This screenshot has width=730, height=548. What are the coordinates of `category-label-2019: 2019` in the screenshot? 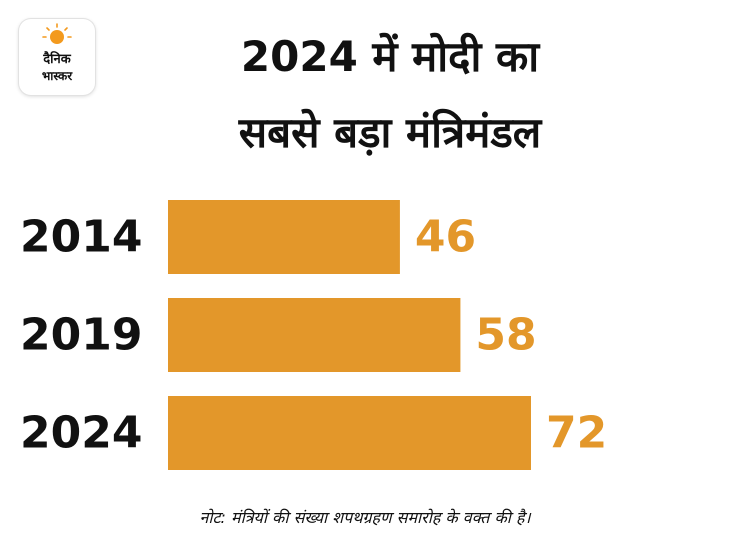 It's located at (81, 335).